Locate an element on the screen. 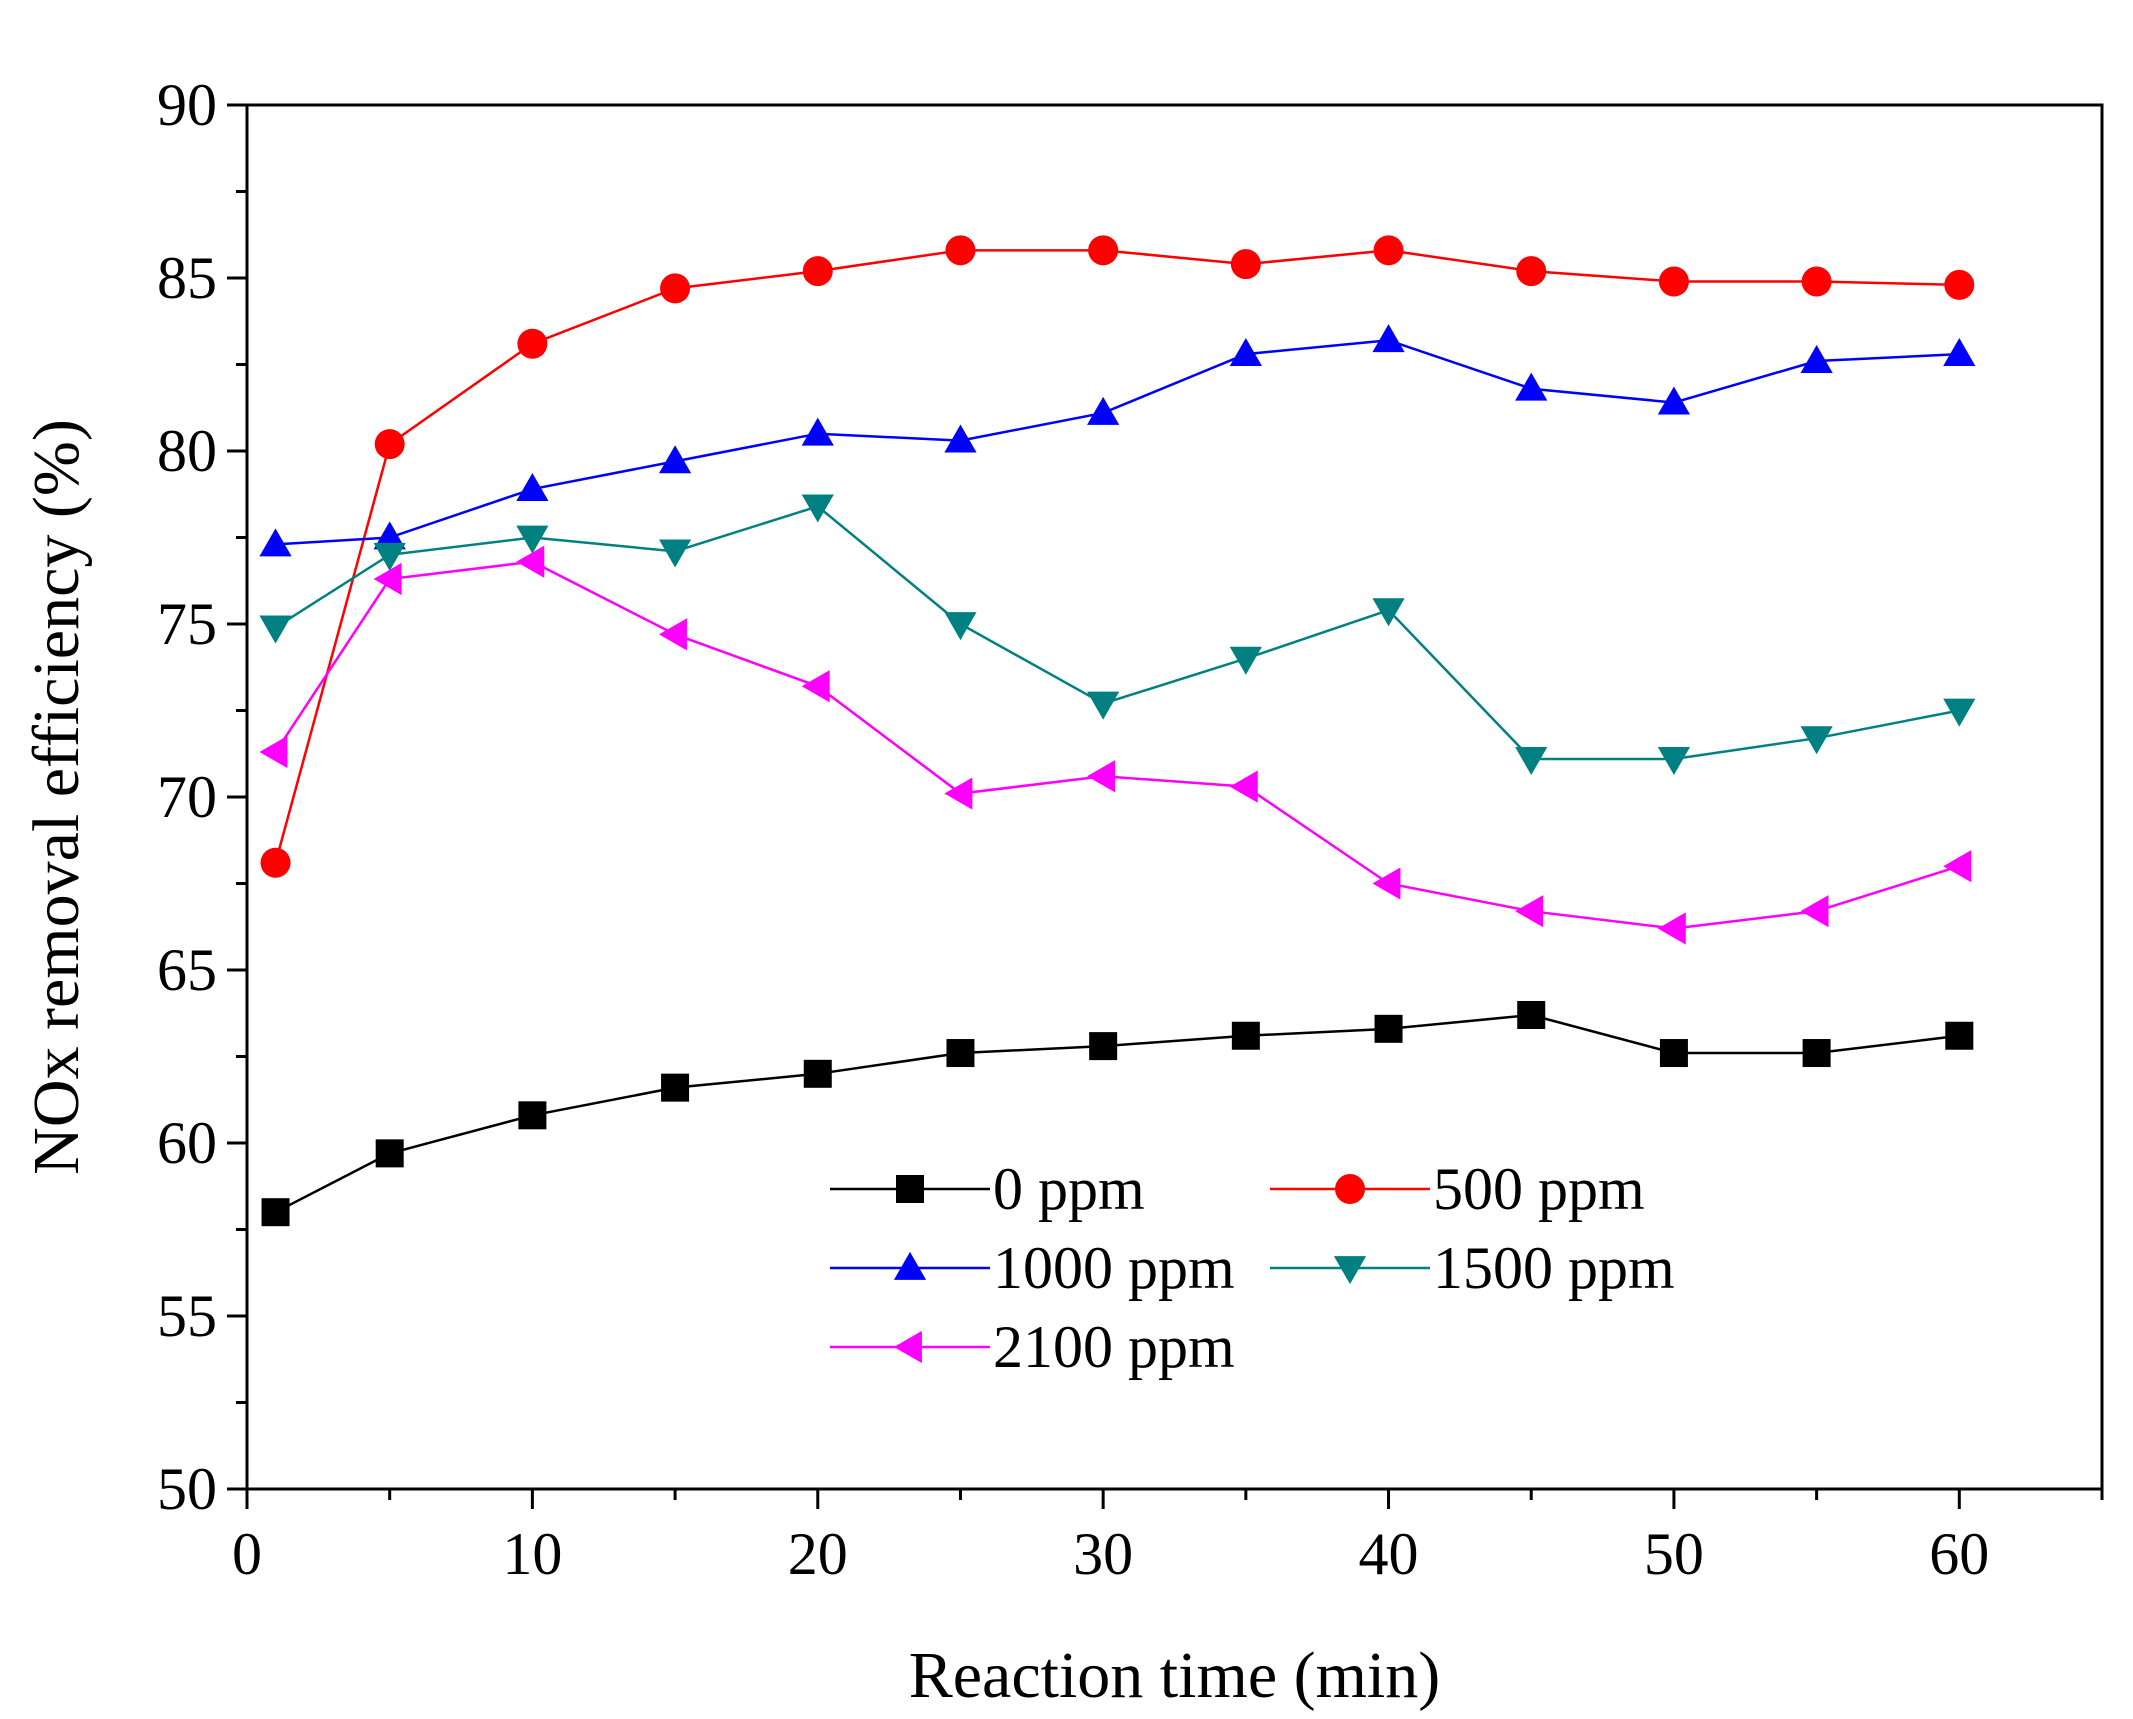 Image resolution: width=2133 pixels, height=1719 pixels. y-tick-label: 70 is located at coordinates (187, 797).